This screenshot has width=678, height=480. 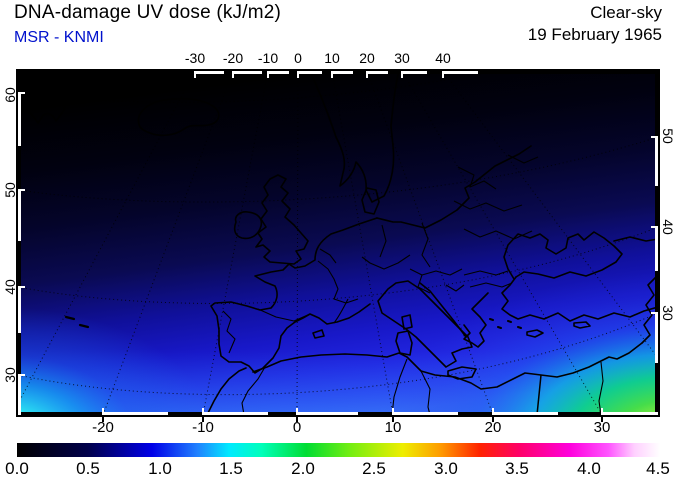 What do you see at coordinates (195, 58) in the screenshot?
I see `axis-label-top-1: -30` at bounding box center [195, 58].